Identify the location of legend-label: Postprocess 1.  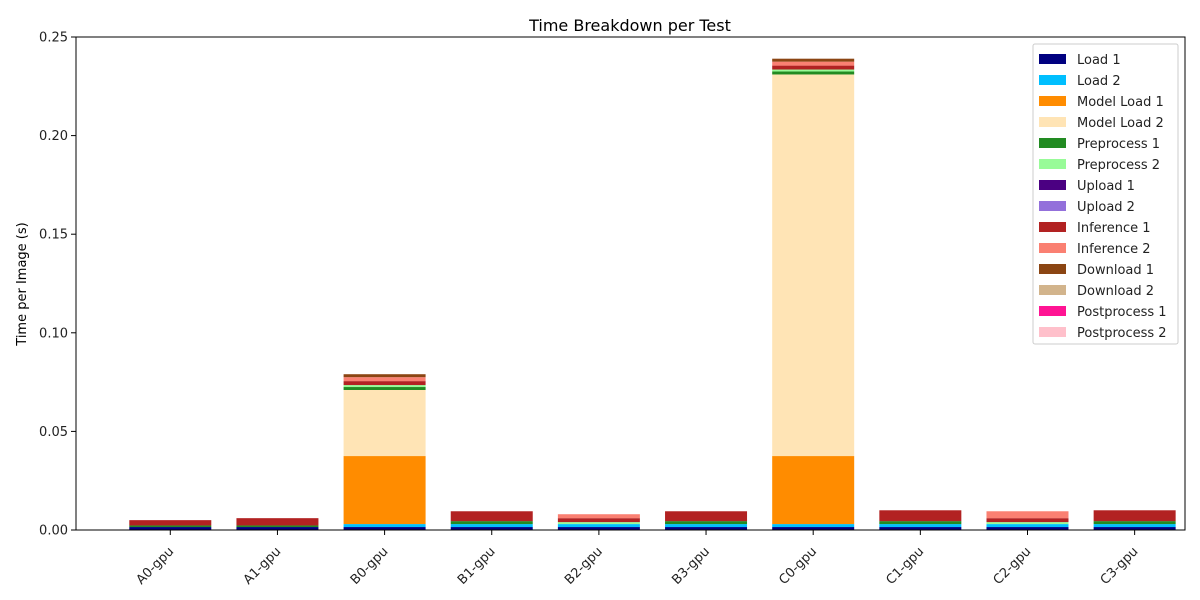
(1122, 312).